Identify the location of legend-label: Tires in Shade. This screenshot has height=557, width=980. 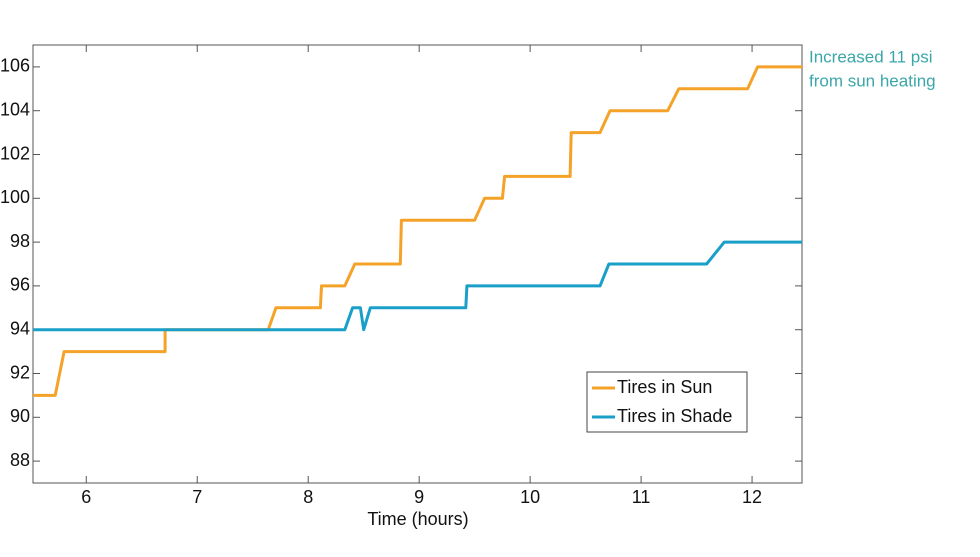
(674, 416).